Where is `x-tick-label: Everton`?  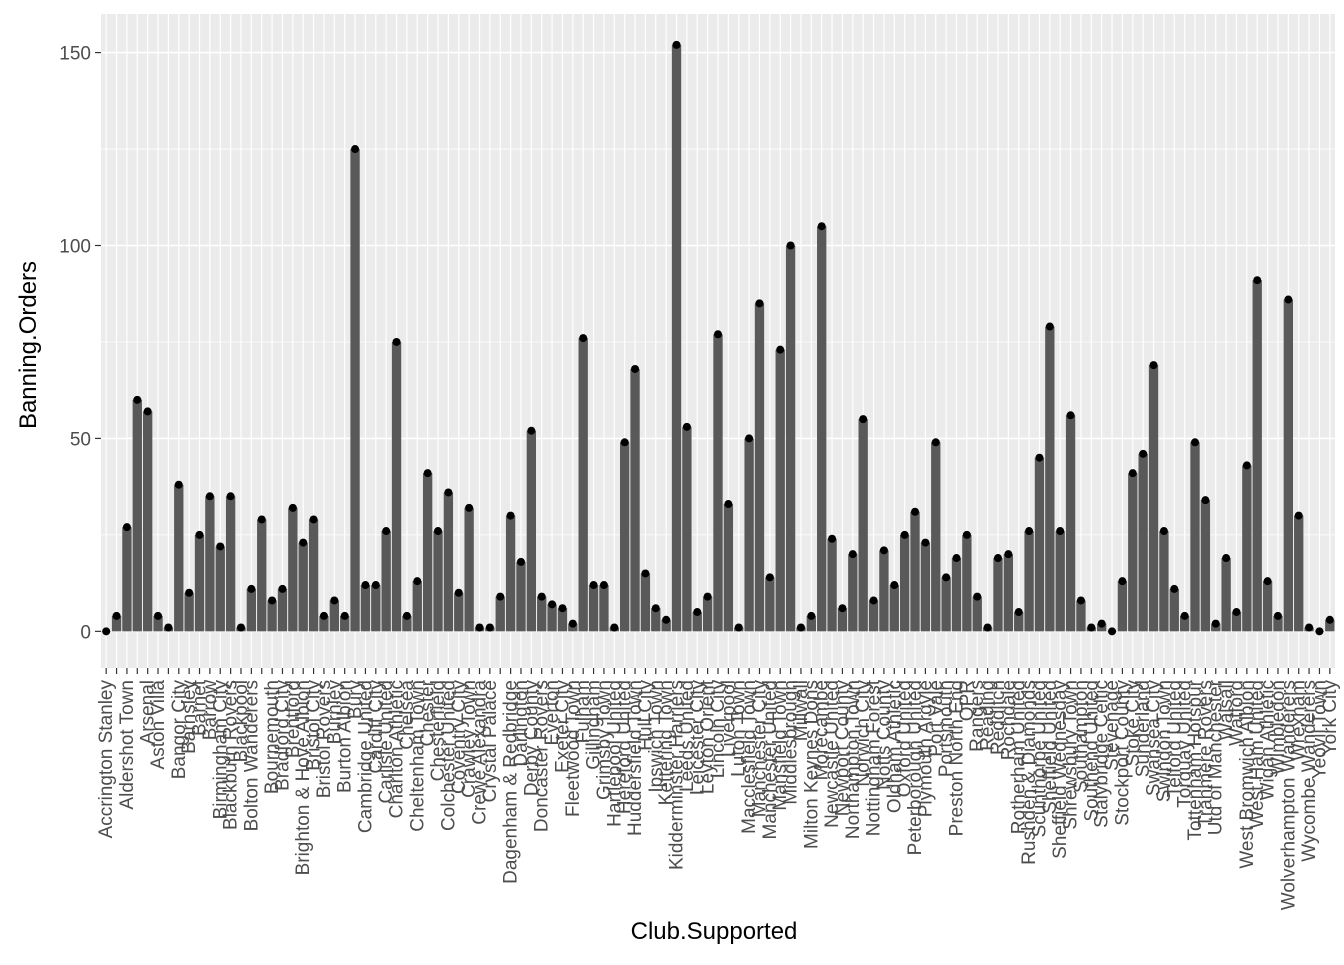 x-tick-label: Everton is located at coordinates (552, 712).